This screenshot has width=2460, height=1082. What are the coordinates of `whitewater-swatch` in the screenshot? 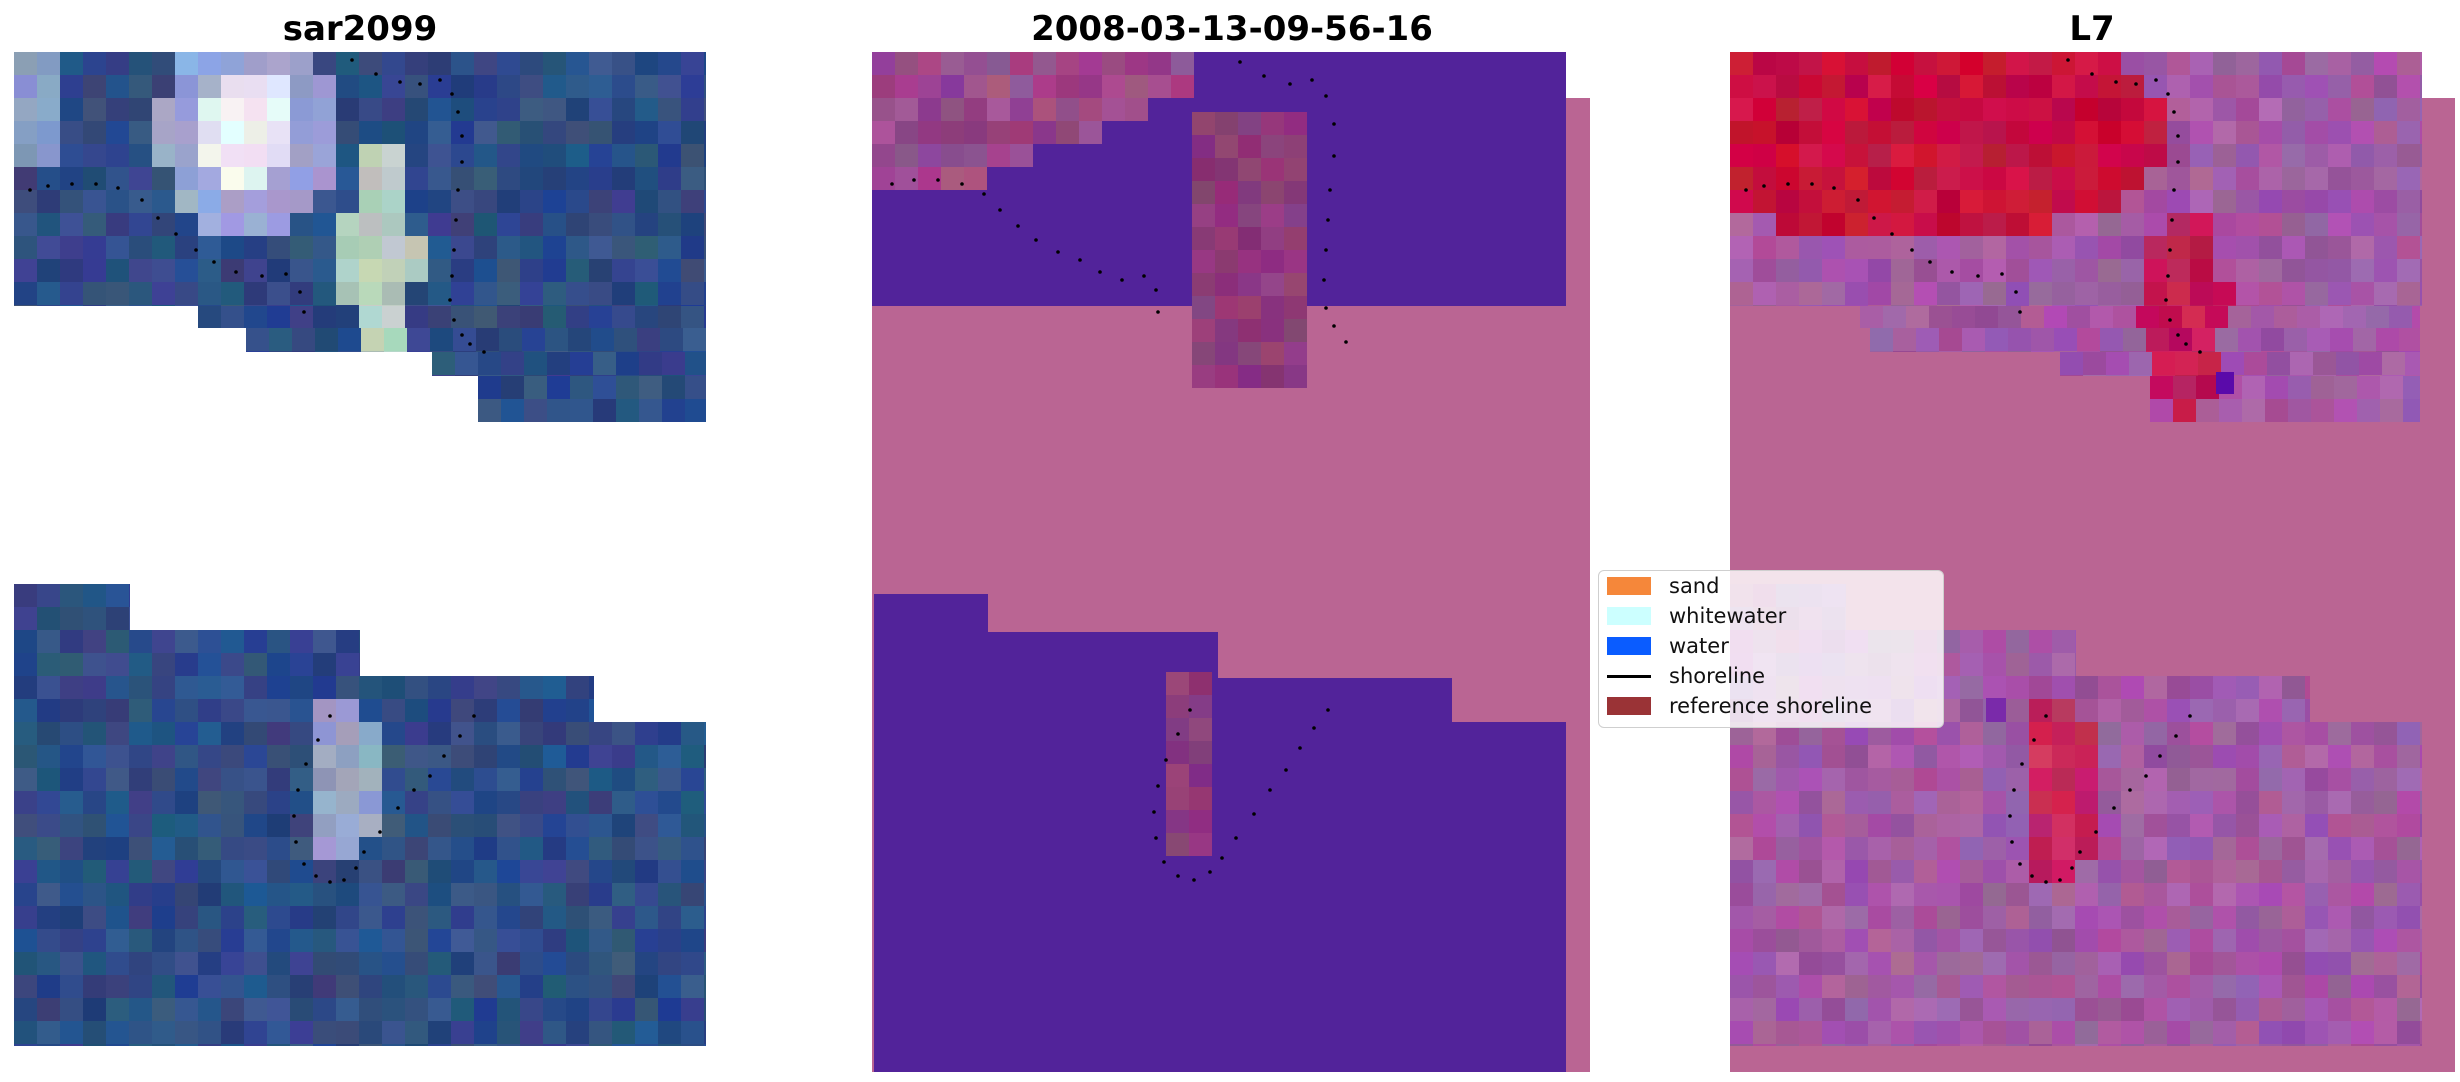 It's located at (1629, 616).